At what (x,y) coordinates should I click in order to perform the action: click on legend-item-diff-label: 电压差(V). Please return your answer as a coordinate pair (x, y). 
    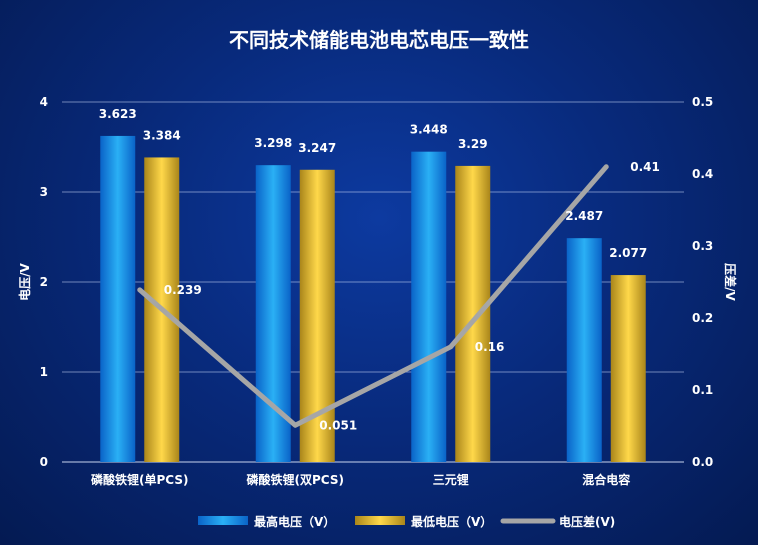
    Looking at the image, I should click on (587, 521).